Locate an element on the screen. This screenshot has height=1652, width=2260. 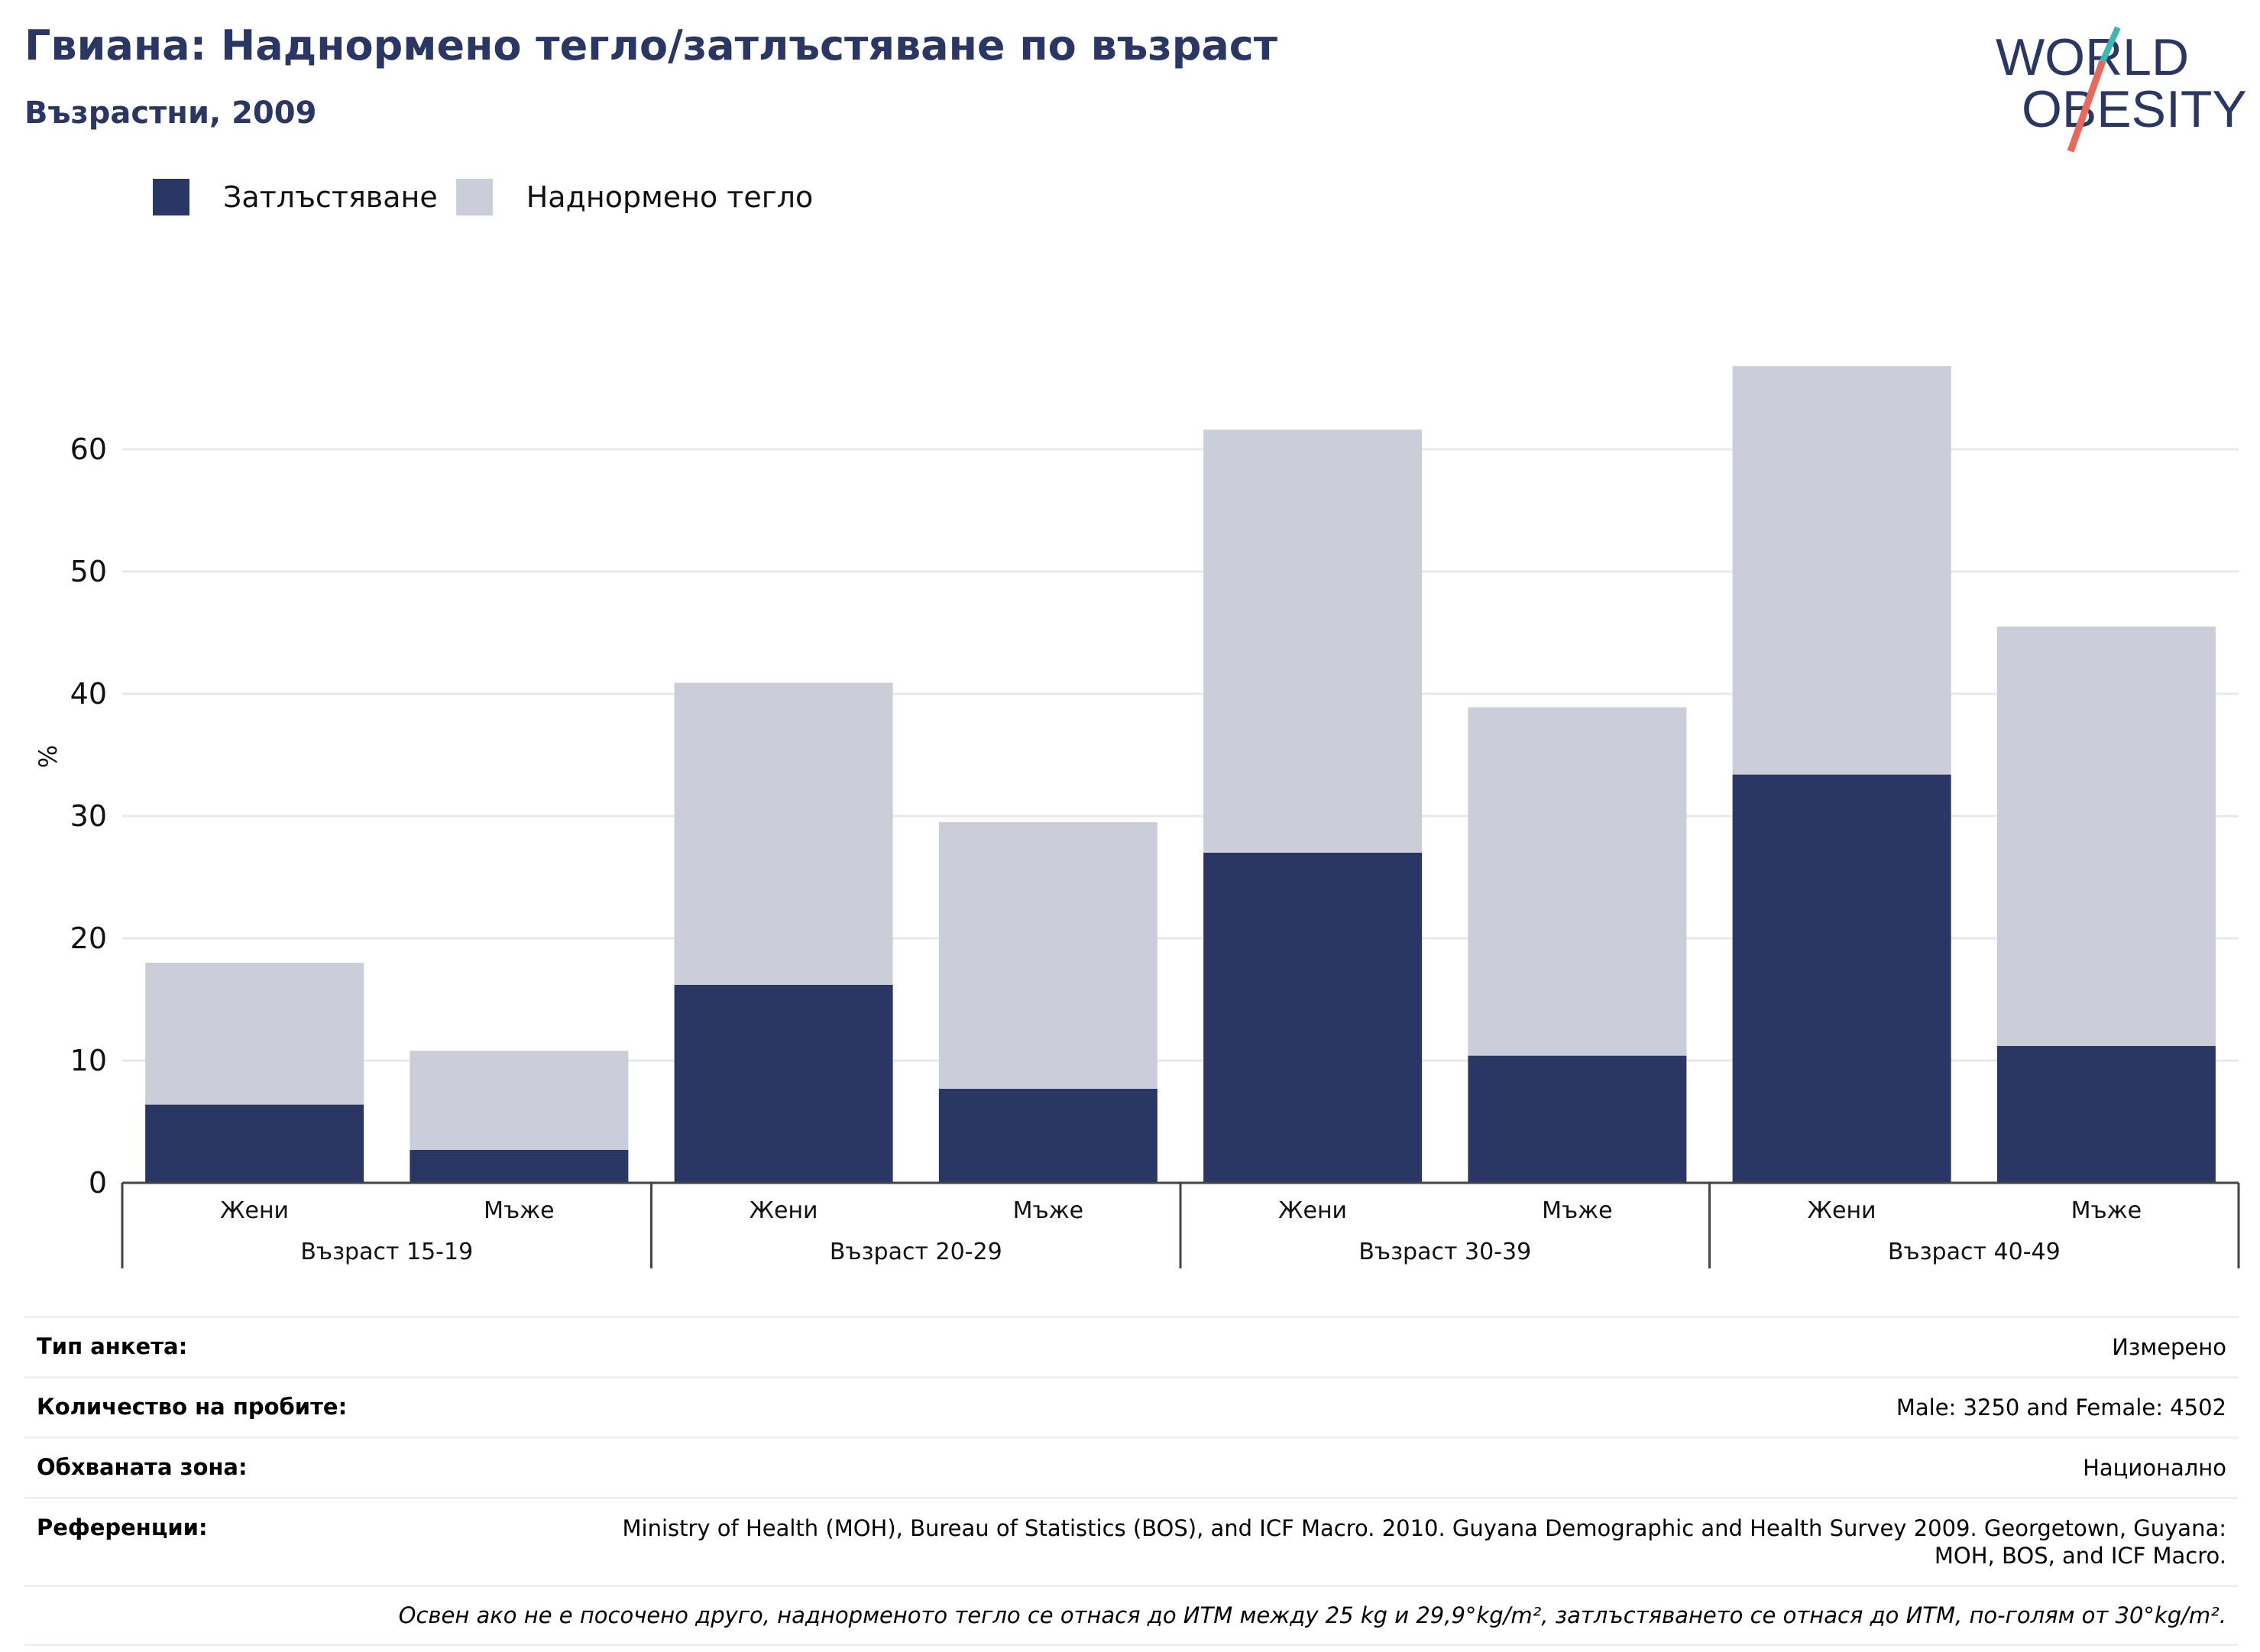
y-tick-label: 60 is located at coordinates (88, 449).